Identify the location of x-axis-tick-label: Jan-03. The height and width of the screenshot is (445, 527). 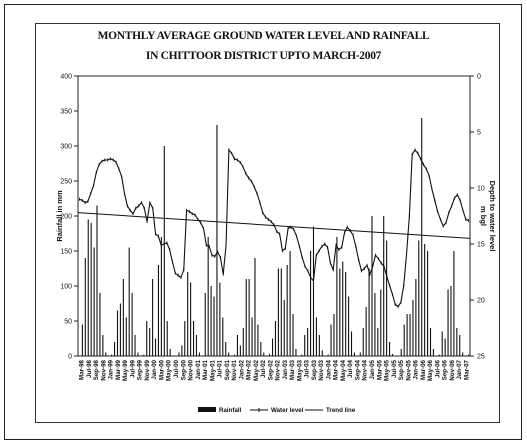
(285, 369).